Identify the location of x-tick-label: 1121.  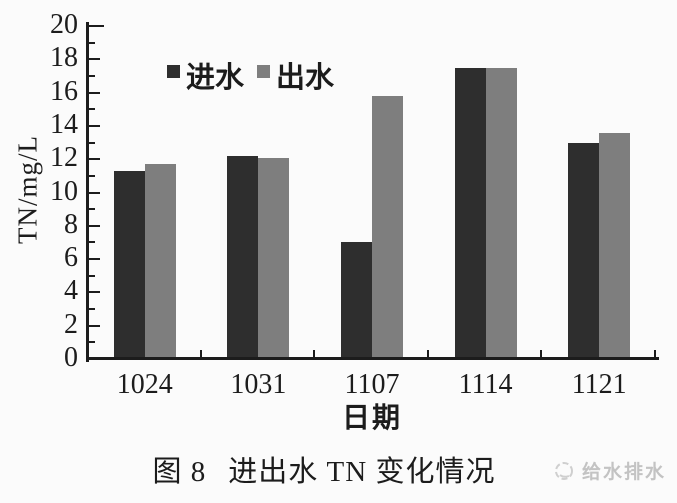
(599, 384).